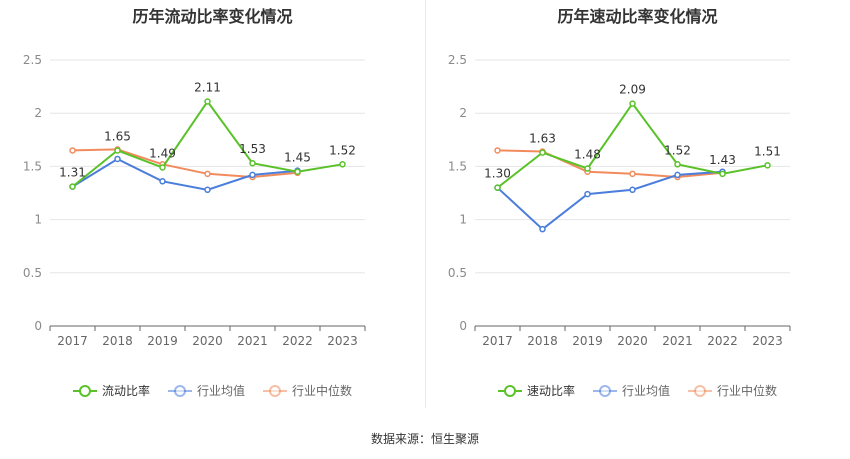  I want to click on data-label: 1.51, so click(767, 151).